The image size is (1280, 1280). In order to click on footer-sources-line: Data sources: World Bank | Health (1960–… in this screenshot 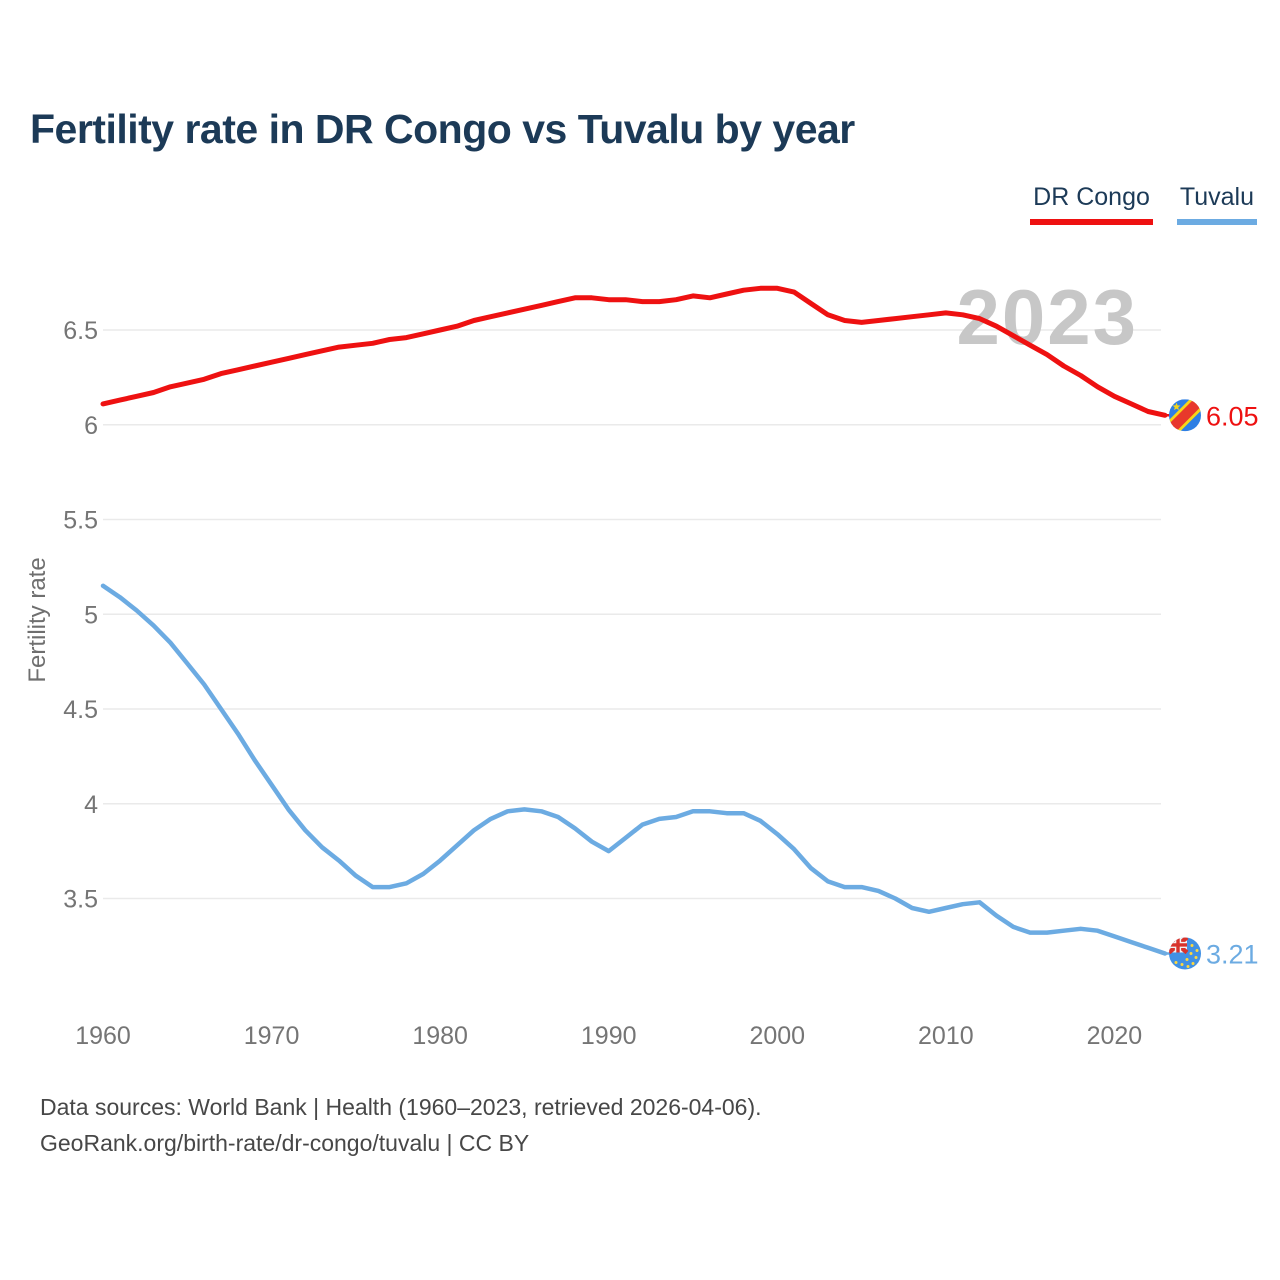, I will do `click(401, 1107)`.